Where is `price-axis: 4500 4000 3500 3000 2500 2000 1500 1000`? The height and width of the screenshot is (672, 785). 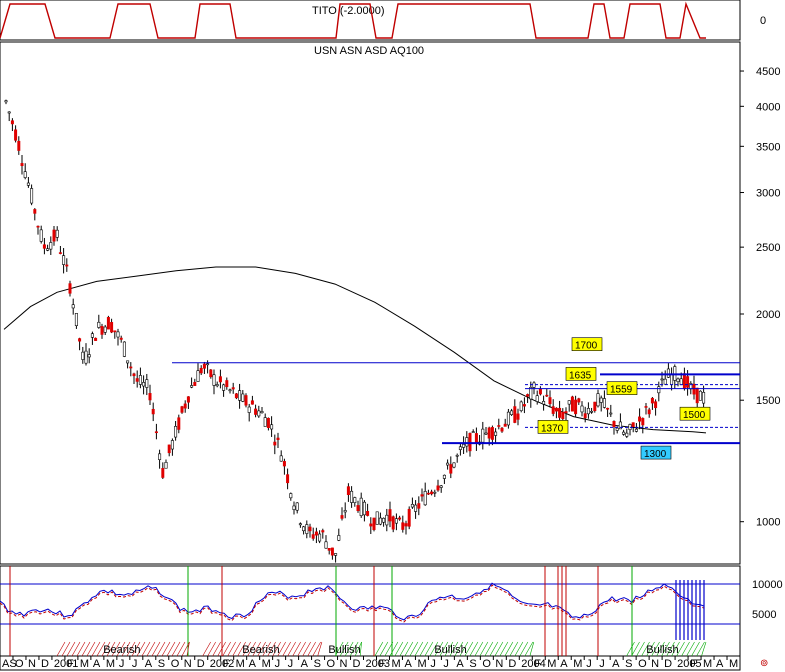
price-axis: 4500 4000 3500 3000 2500 2000 1500 1000 is located at coordinates (760, 297).